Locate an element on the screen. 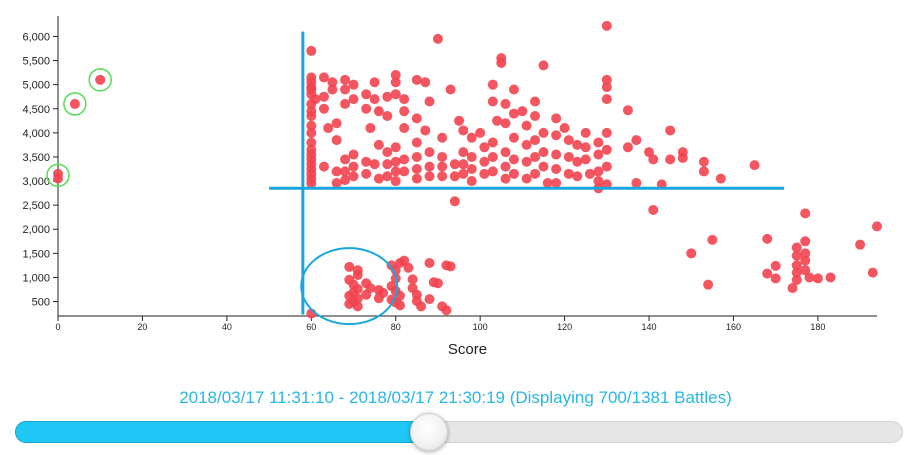 The width and height of the screenshot is (911, 455). x-tick-label: 120 is located at coordinates (564, 327).